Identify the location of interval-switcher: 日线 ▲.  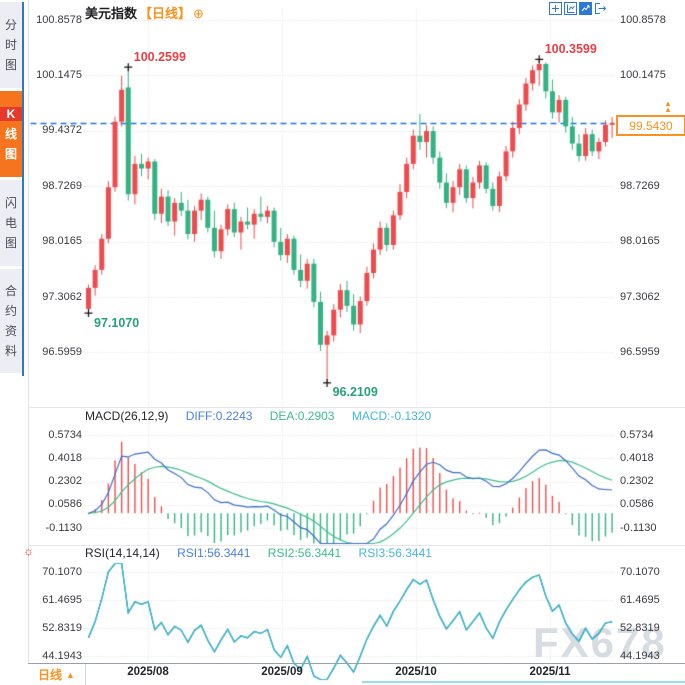
(57, 674).